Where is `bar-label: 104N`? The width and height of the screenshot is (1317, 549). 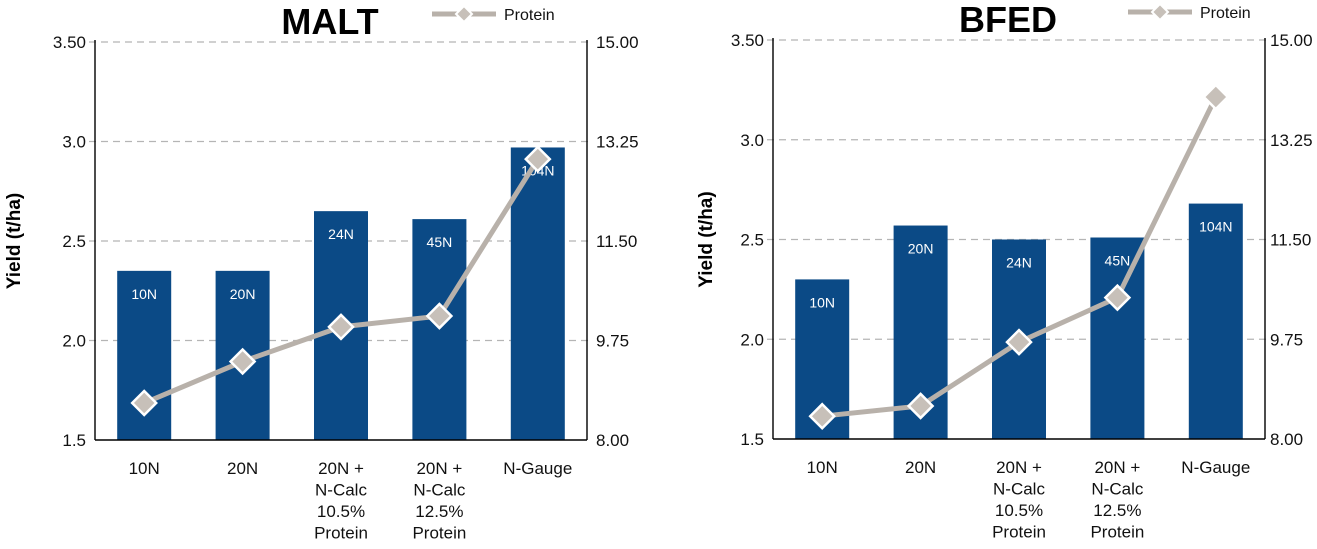 bar-label: 104N is located at coordinates (1215, 227).